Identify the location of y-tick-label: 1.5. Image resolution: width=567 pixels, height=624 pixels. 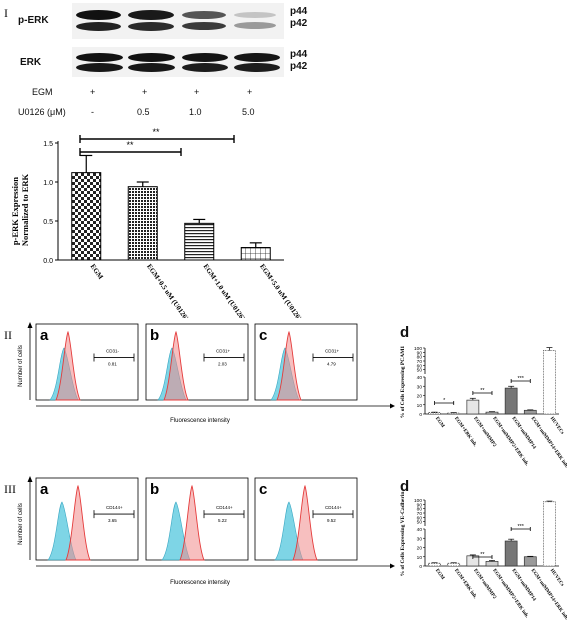
(48, 144).